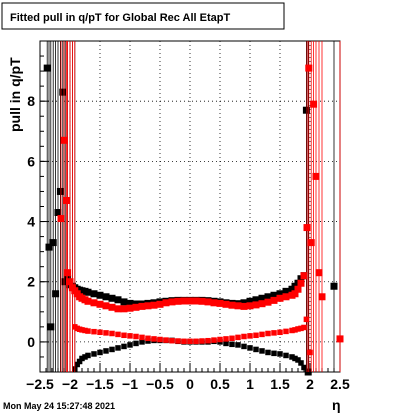 The image size is (400, 414). Describe the element at coordinates (31, 222) in the screenshot. I see `y-tick-label: 4` at that location.